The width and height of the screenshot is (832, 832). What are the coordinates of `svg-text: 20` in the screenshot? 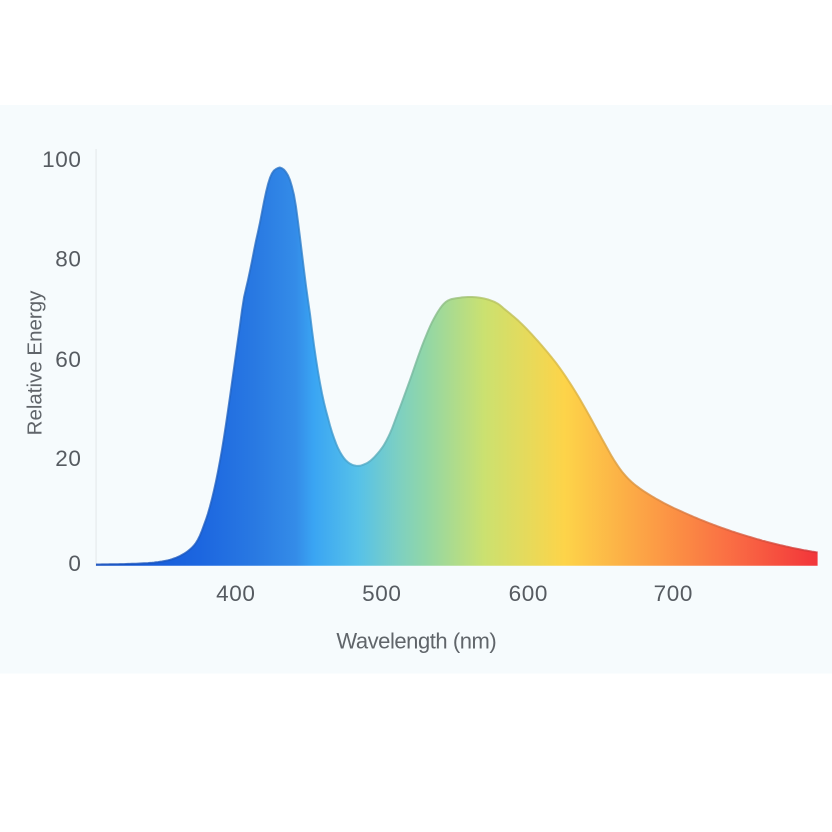 It's located at (68, 458).